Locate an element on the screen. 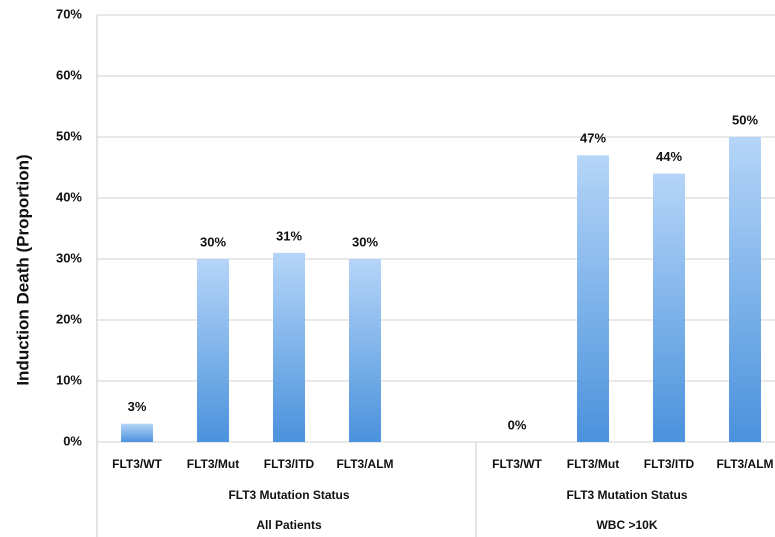 This screenshot has width=775, height=537. y-tick-label: 70% is located at coordinates (69, 13).